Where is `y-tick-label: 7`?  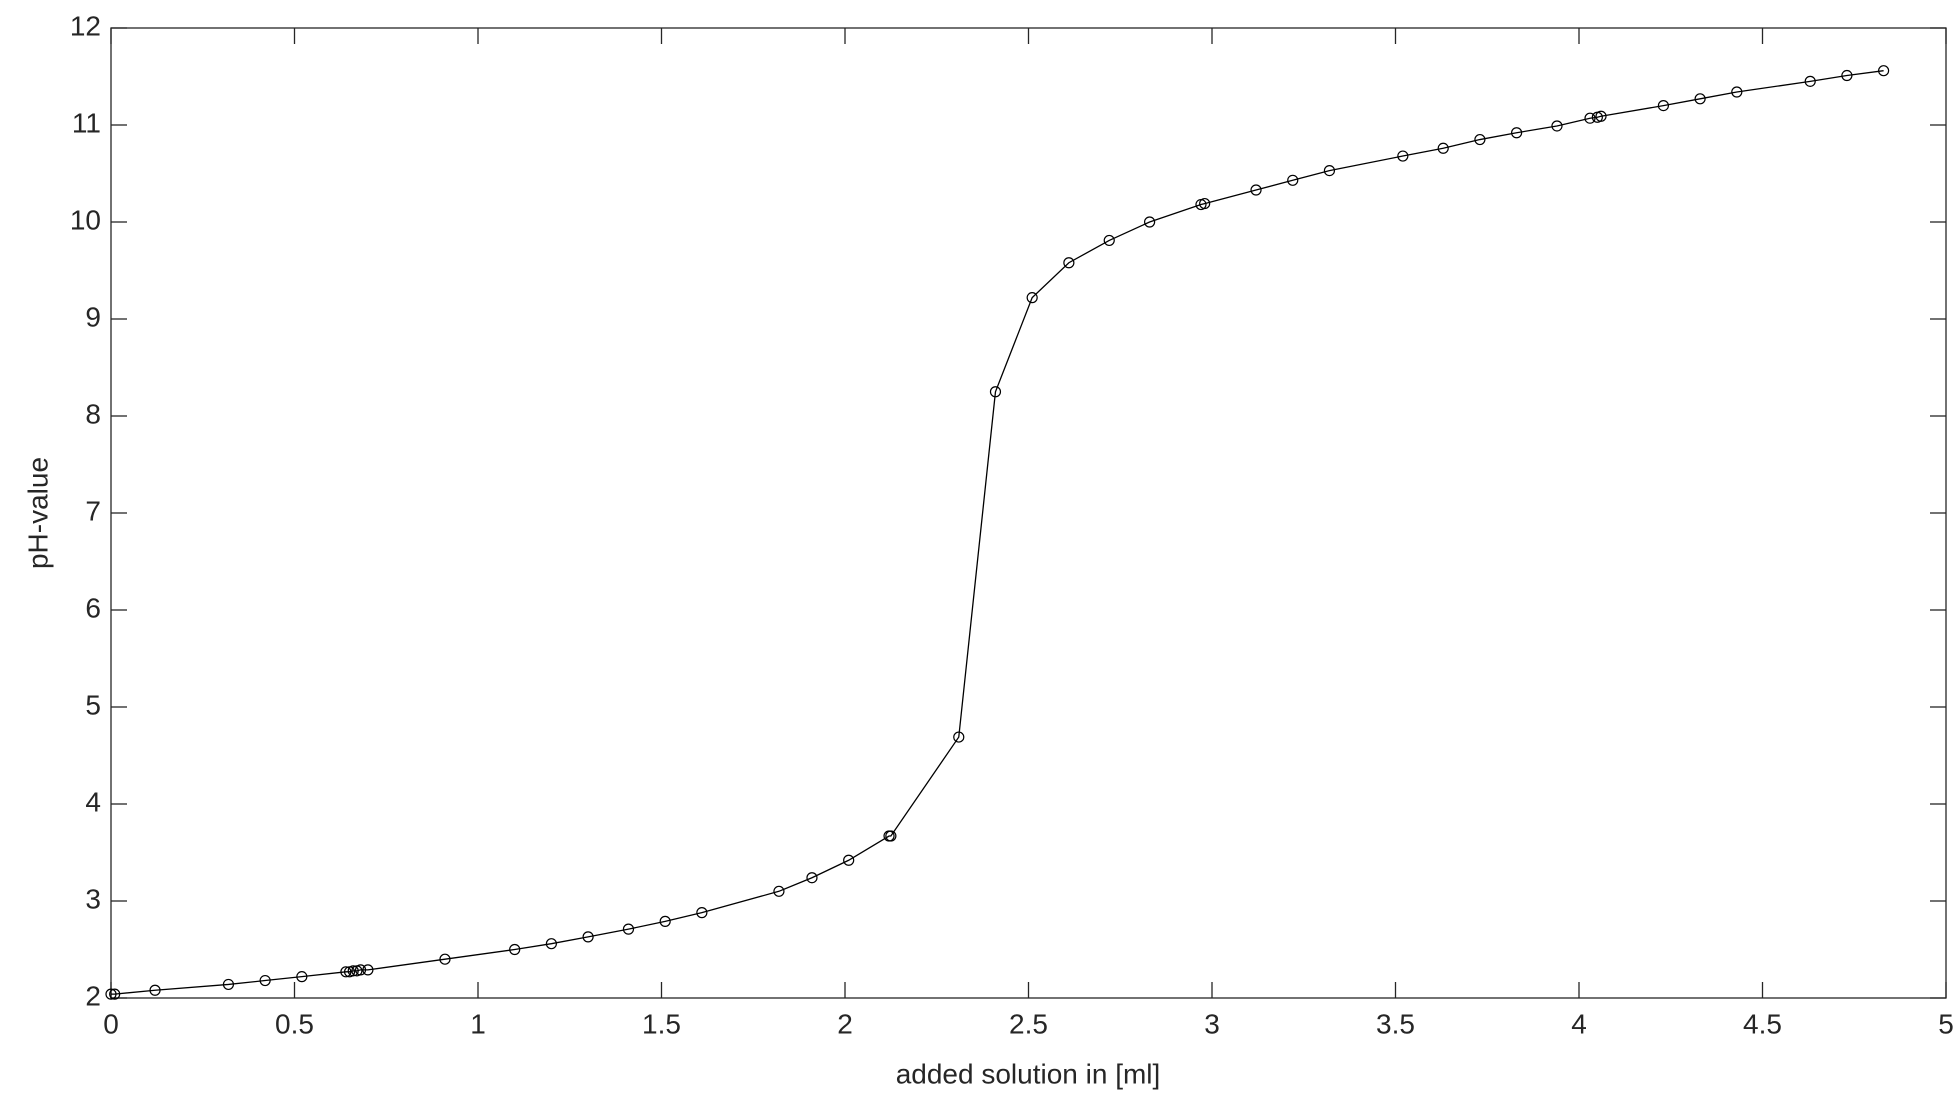
y-tick-label: 7 is located at coordinates (93, 510).